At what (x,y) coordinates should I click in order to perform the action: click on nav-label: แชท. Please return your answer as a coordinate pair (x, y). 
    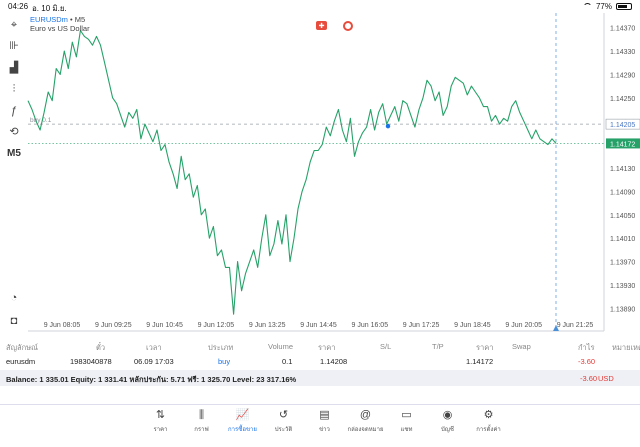
    Looking at the image, I should click on (406, 430).